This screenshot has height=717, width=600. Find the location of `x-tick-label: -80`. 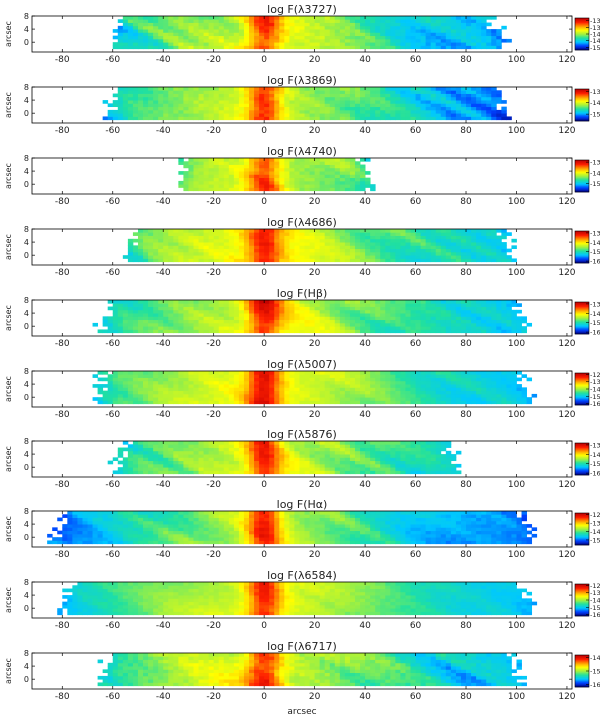

x-tick-label: -80 is located at coordinates (62, 344).